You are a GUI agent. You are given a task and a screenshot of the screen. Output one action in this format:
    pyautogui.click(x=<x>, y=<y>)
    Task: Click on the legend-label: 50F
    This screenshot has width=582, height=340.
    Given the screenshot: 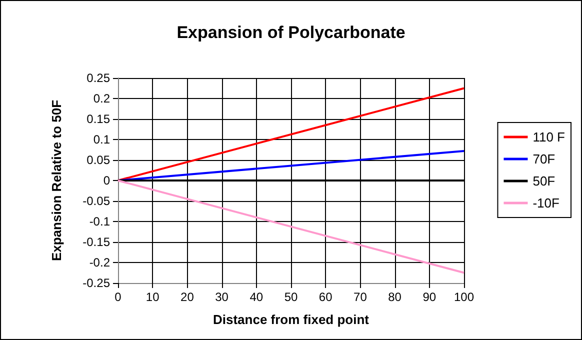 What is the action you would take?
    pyautogui.click(x=544, y=181)
    